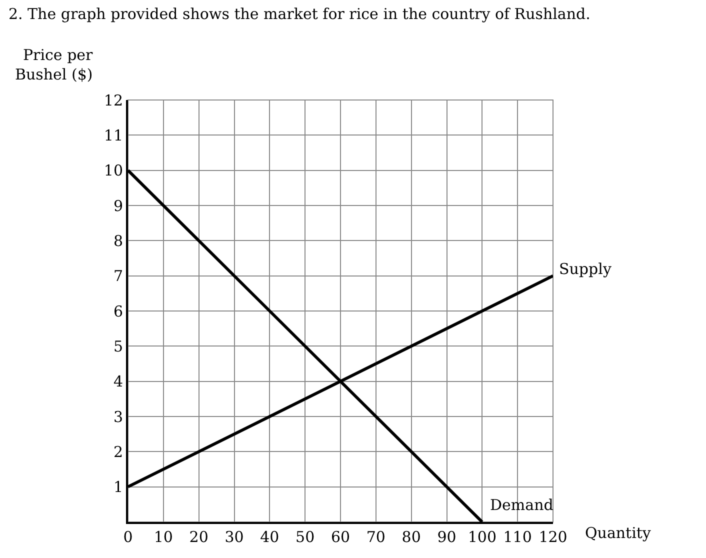 The image size is (706, 558). I want to click on x-tick-label: 100, so click(482, 537).